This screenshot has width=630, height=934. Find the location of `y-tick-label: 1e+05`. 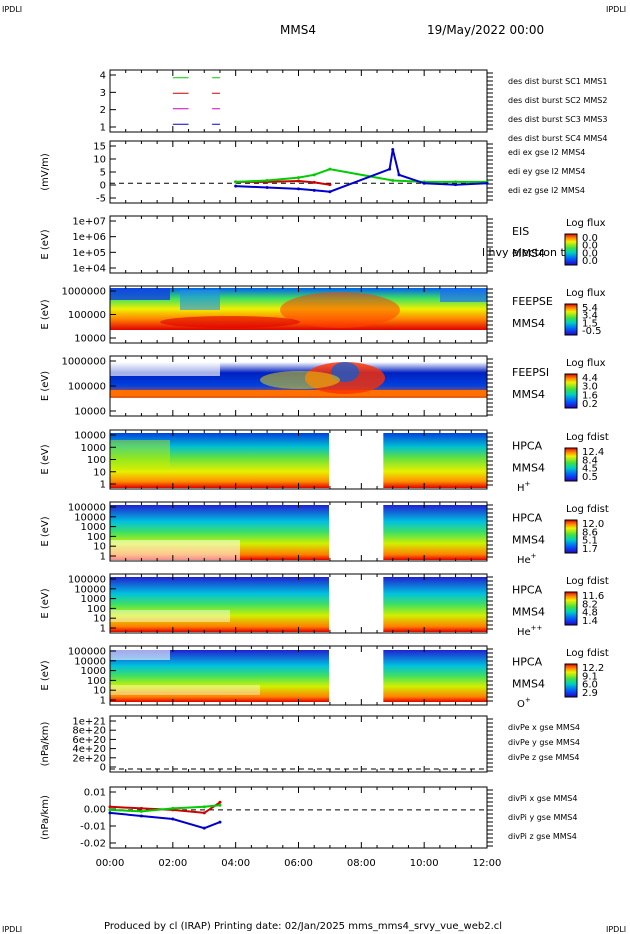

y-tick-label: 1e+05 is located at coordinates (89, 253).